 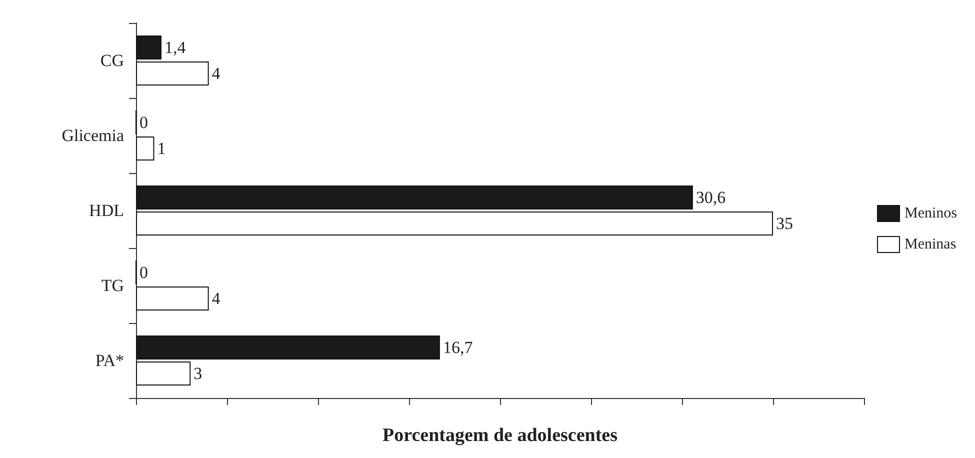 I want to click on data-label: 30,6, so click(x=711, y=198).